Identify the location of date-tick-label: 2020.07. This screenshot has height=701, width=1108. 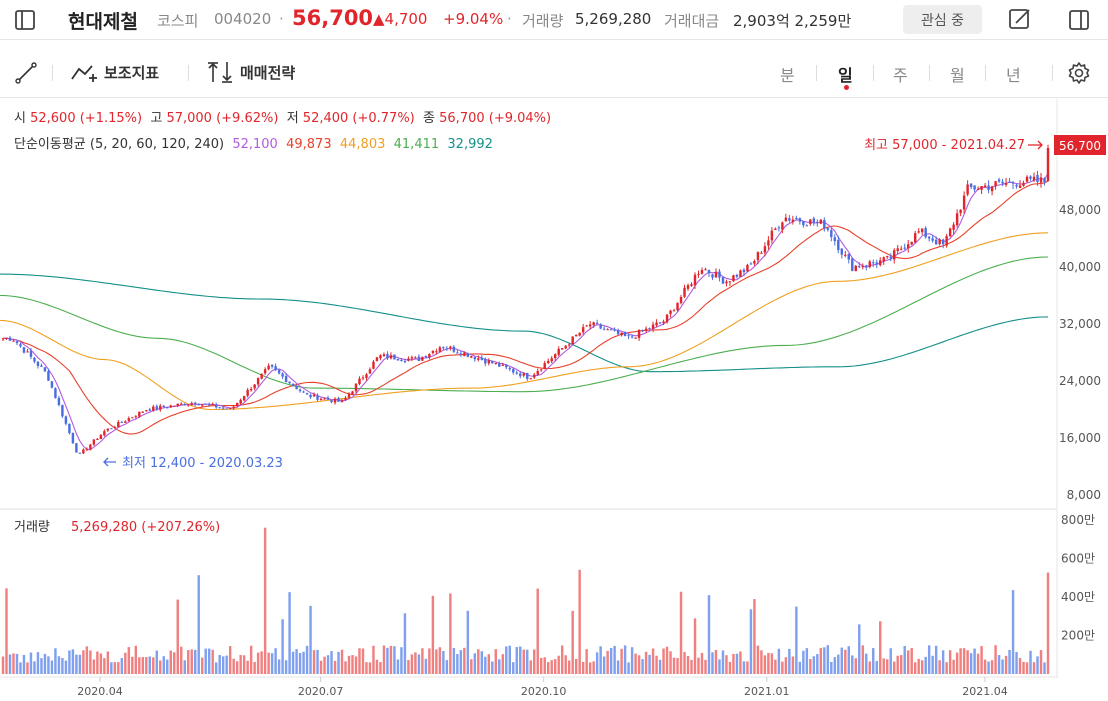
(321, 691).